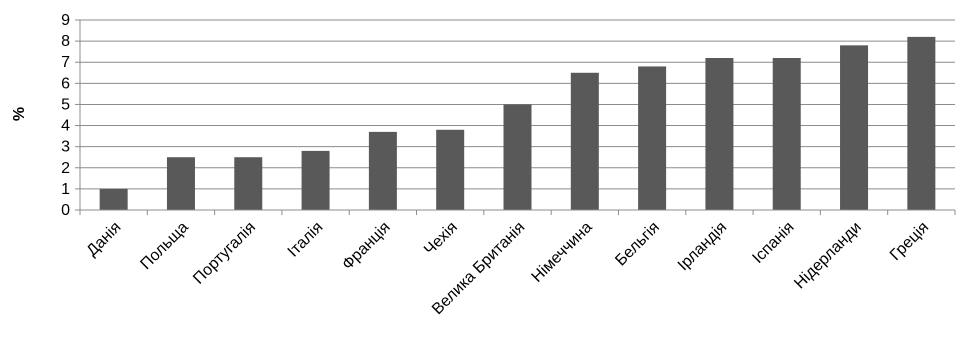  I want to click on x-tick-label: Іспанія, so click(773, 243).